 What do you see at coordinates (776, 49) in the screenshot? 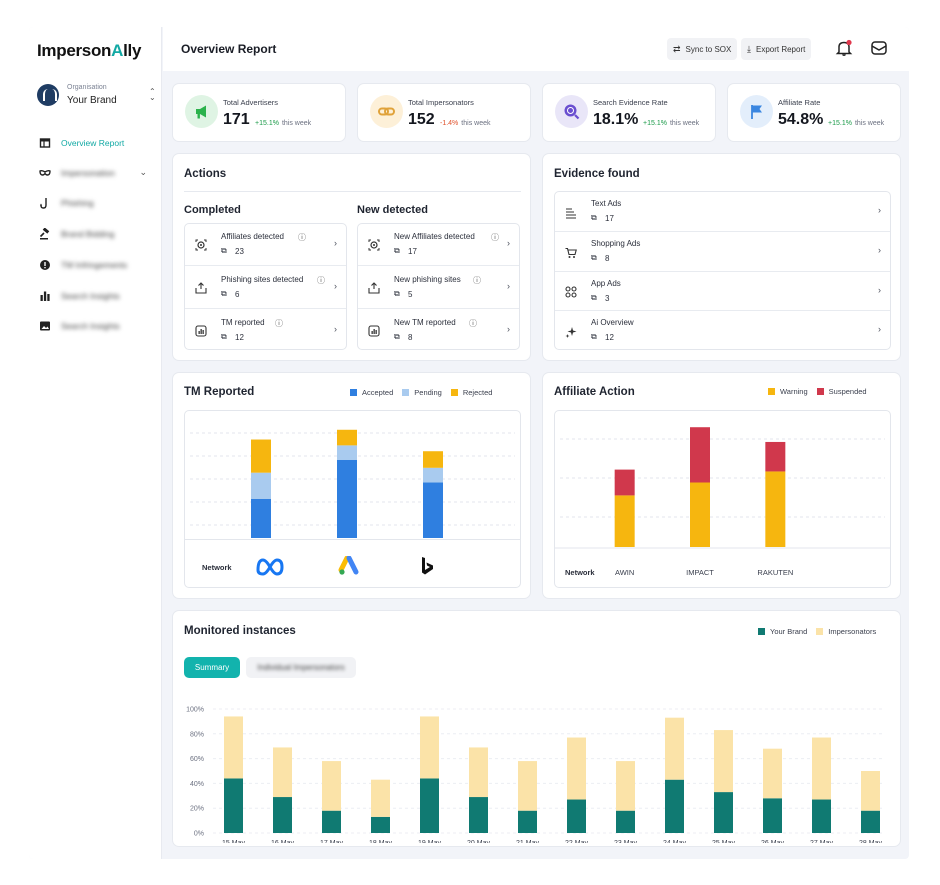
I see `export-report-button: ⤓ Export Report` at bounding box center [776, 49].